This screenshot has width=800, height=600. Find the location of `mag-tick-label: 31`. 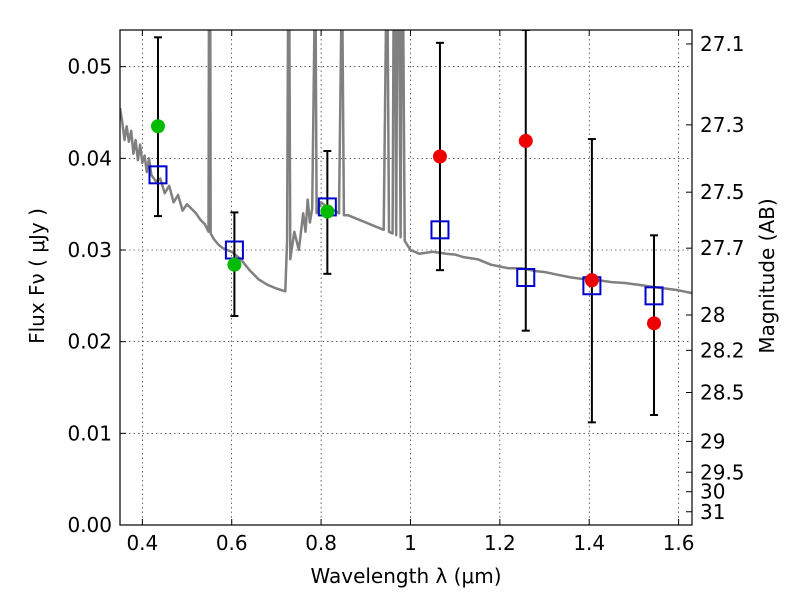

mag-tick-label: 31 is located at coordinates (712, 512).